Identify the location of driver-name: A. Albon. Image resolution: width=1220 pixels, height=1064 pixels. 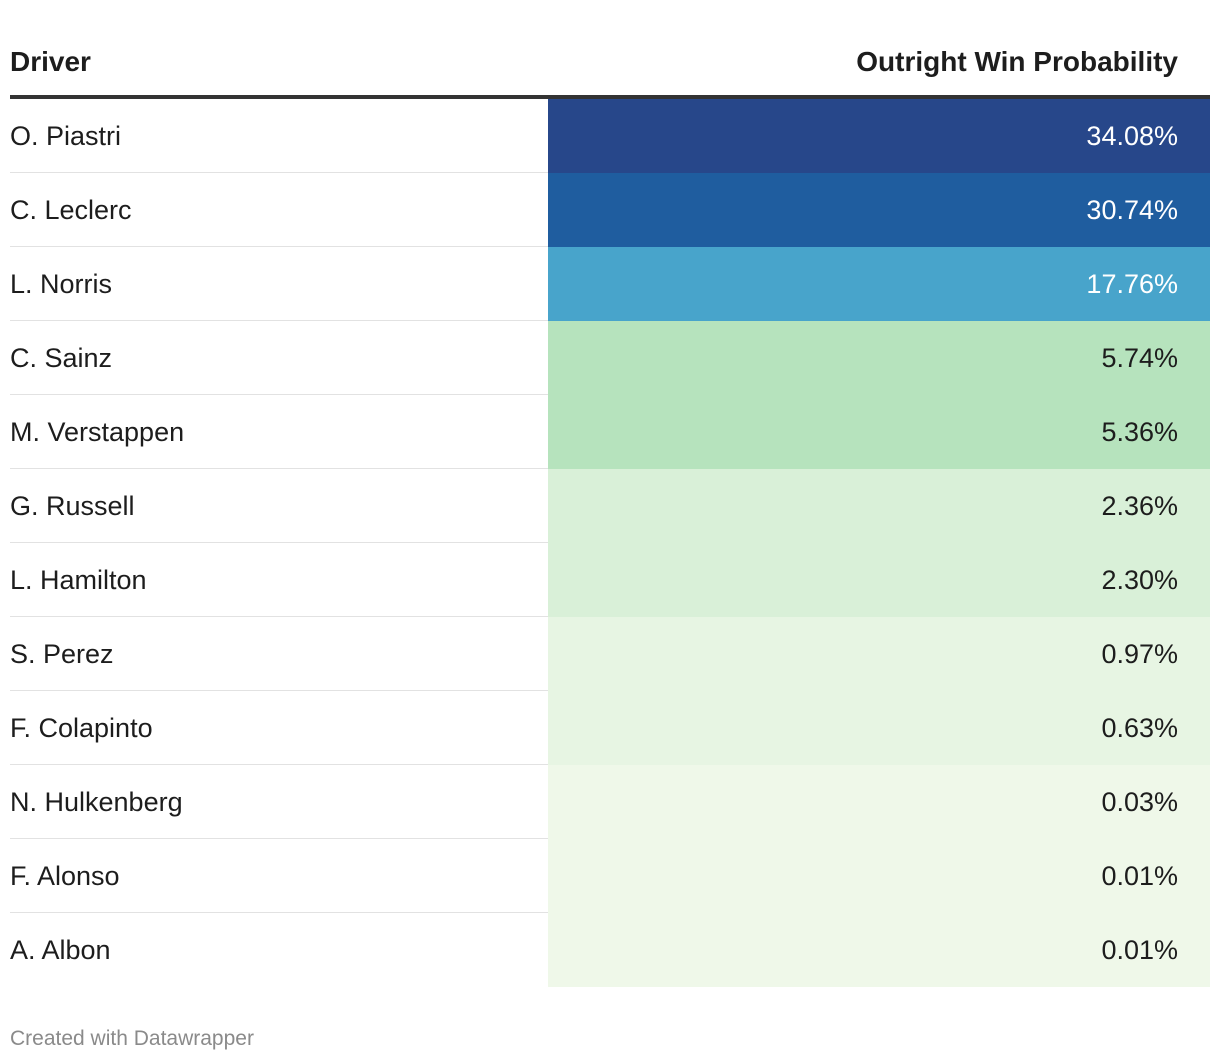
(60, 950).